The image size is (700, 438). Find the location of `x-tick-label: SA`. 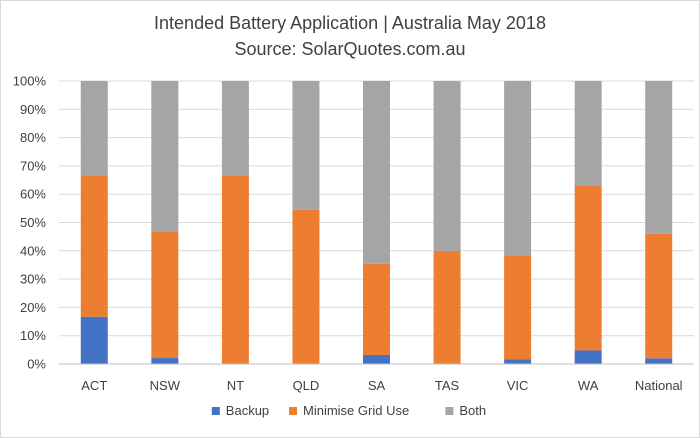

x-tick-label: SA is located at coordinates (377, 385).